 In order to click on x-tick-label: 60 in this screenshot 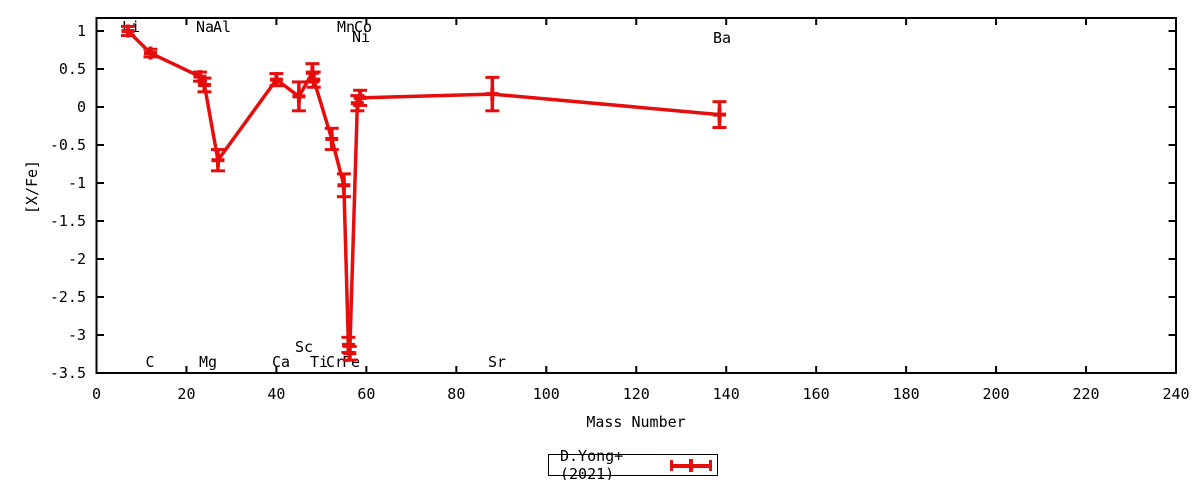, I will do `click(366, 394)`.